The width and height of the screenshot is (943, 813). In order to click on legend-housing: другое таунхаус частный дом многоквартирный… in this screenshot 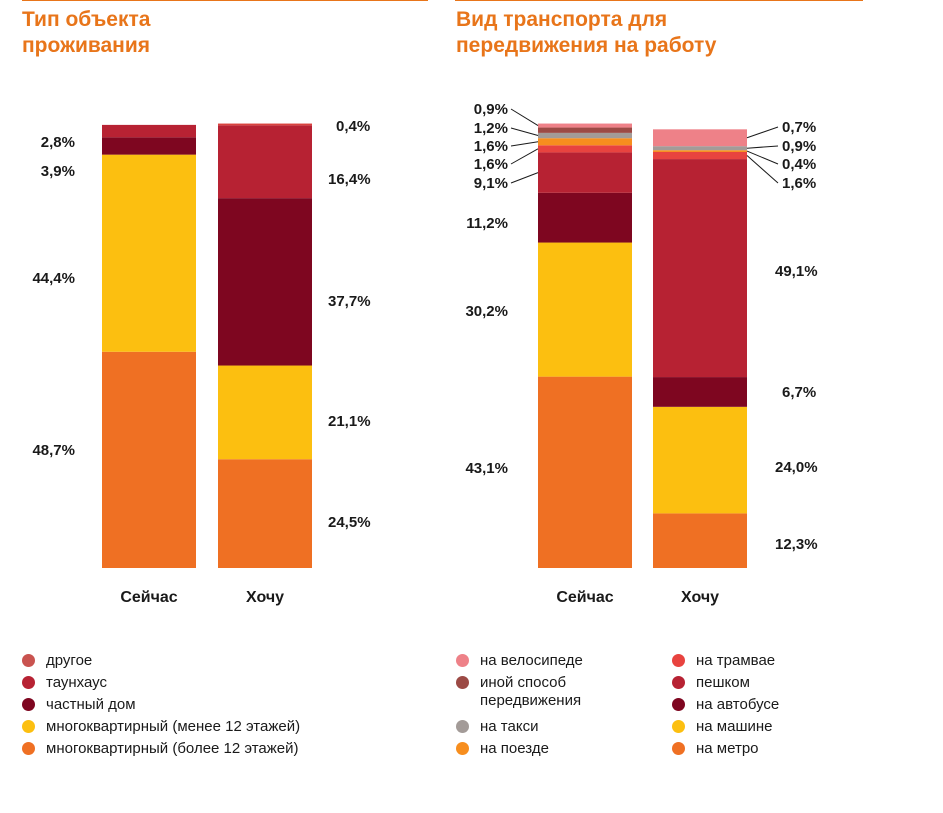, I will do `click(222, 707)`.